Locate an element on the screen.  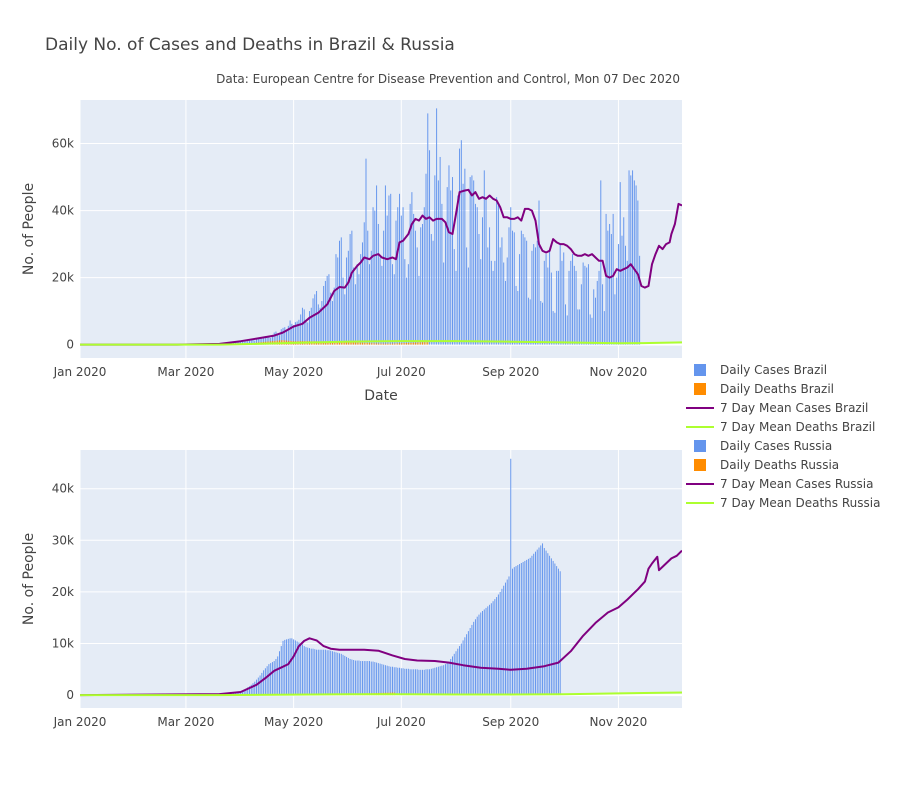
legend-item: Daily Deaths Russia is located at coordinates (766, 465).